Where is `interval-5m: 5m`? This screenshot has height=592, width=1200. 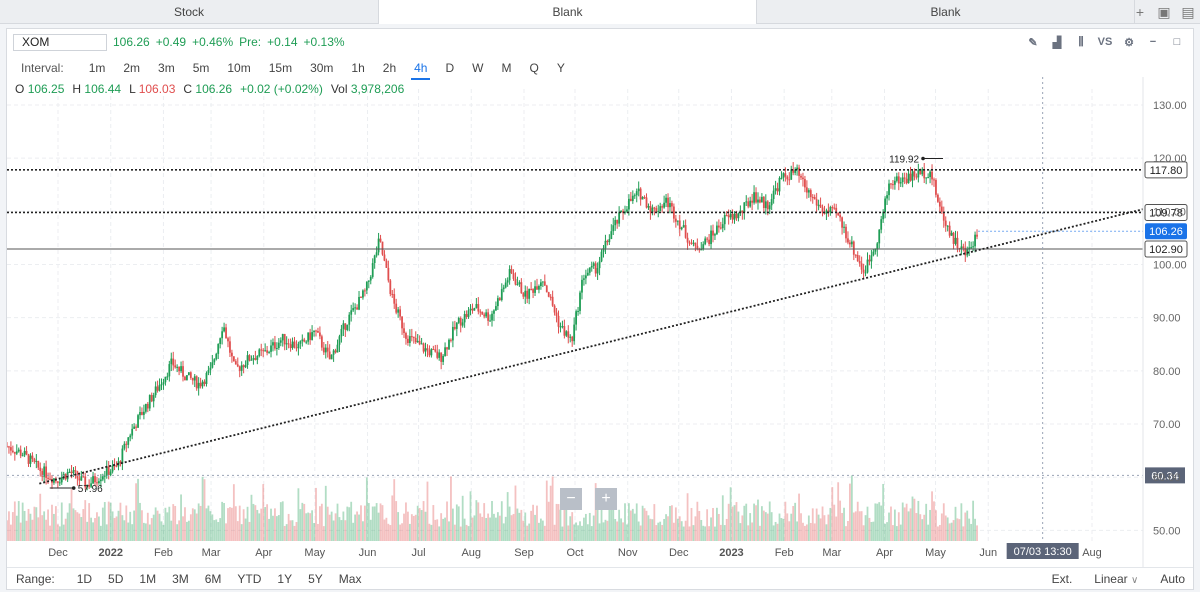
interval-5m: 5m is located at coordinates (201, 68).